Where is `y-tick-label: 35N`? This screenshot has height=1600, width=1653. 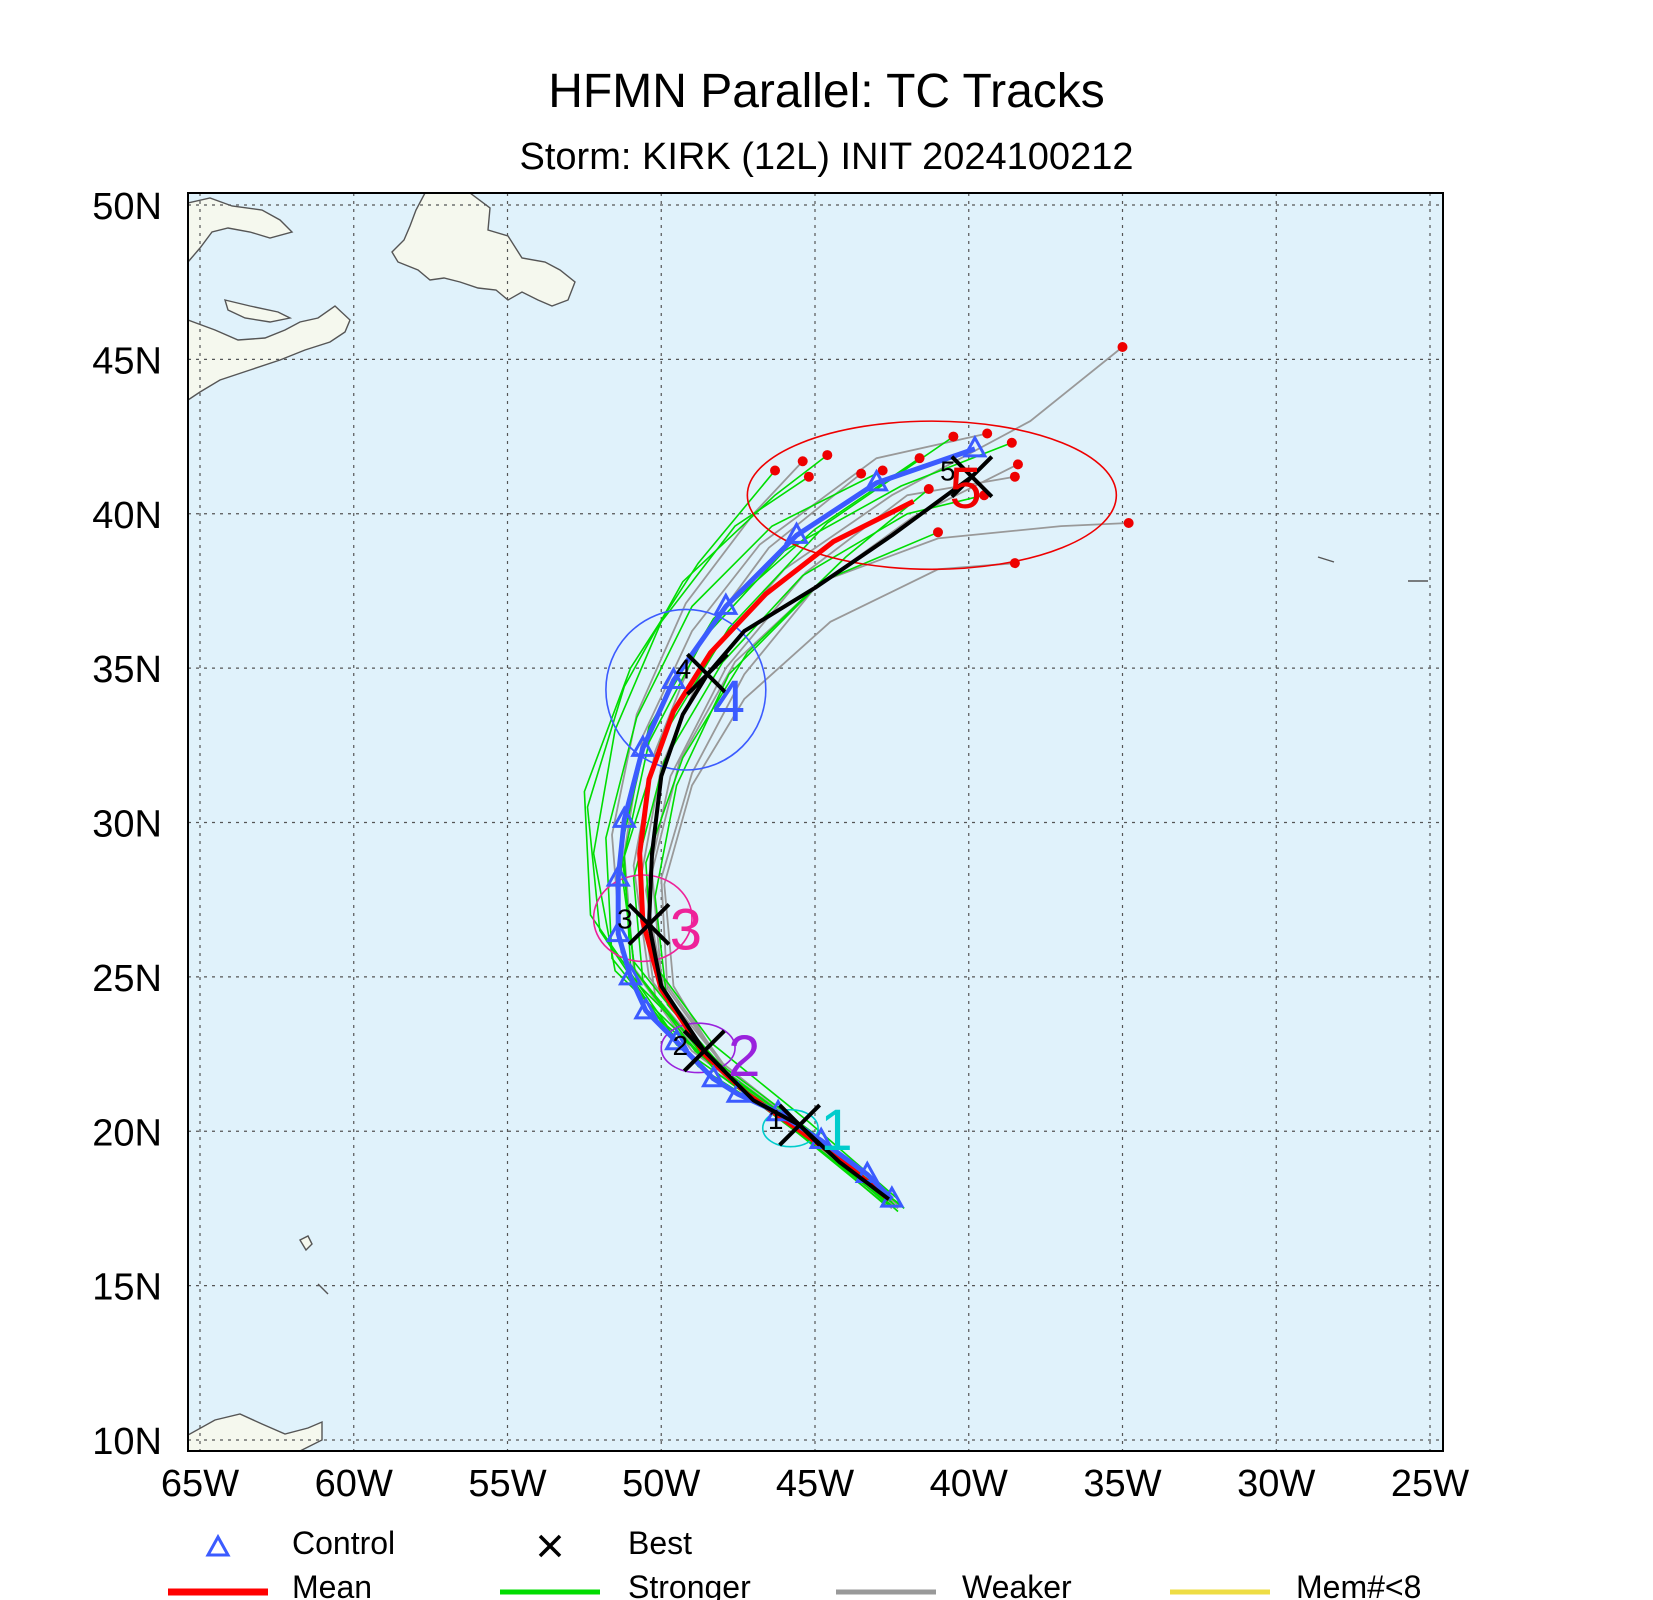
y-tick-label: 35N is located at coordinates (127, 670).